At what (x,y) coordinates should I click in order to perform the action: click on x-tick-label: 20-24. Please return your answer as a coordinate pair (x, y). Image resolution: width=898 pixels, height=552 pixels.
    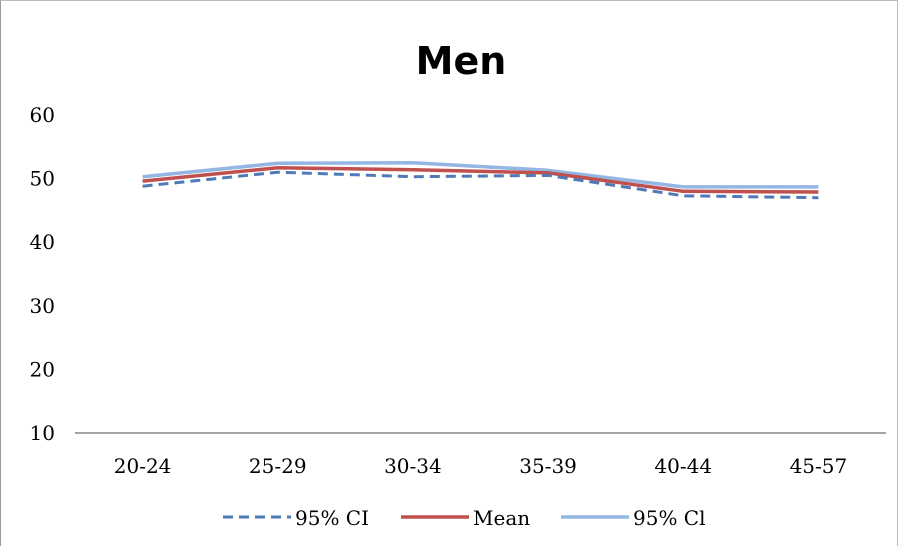
    Looking at the image, I should click on (143, 466).